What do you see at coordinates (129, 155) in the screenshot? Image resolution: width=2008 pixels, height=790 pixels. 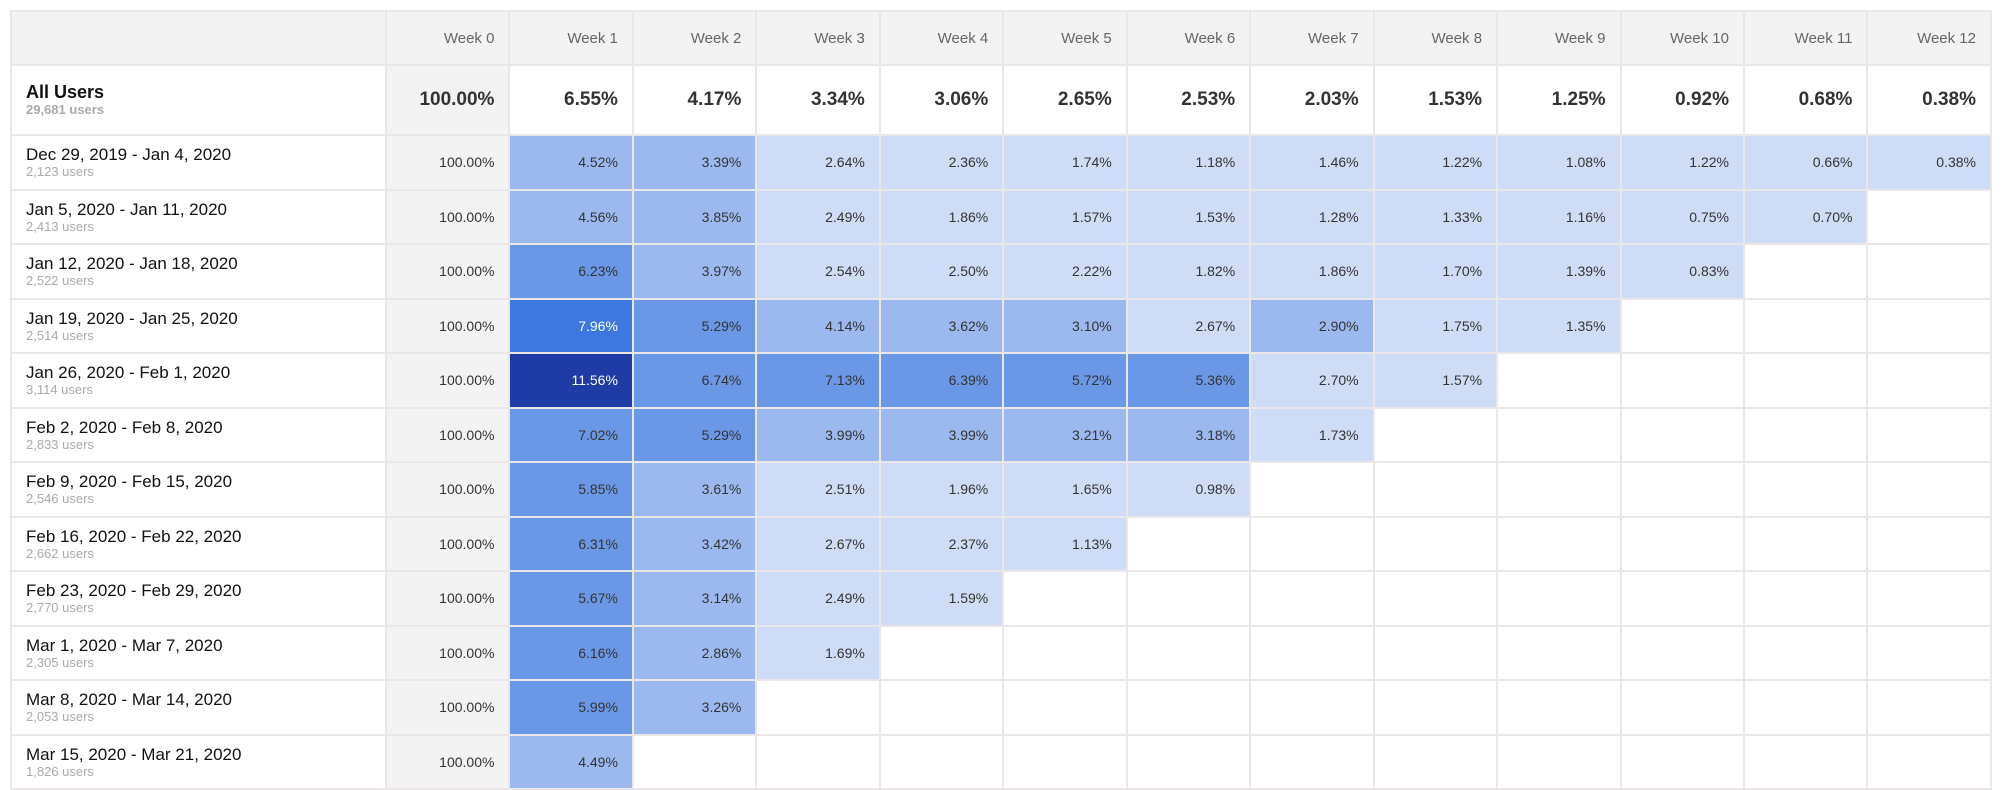 I see `cohort-name: Dec 29, 2019 - Jan 4, 2020` at bounding box center [129, 155].